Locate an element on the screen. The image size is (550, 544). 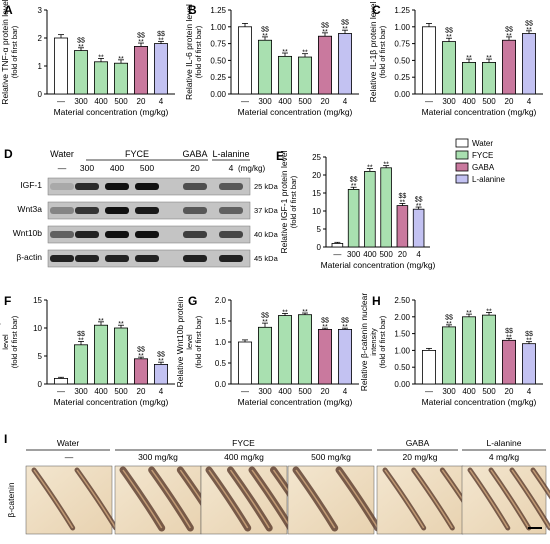
wb-band-name: IGF-1 is located at coordinates (31, 185).